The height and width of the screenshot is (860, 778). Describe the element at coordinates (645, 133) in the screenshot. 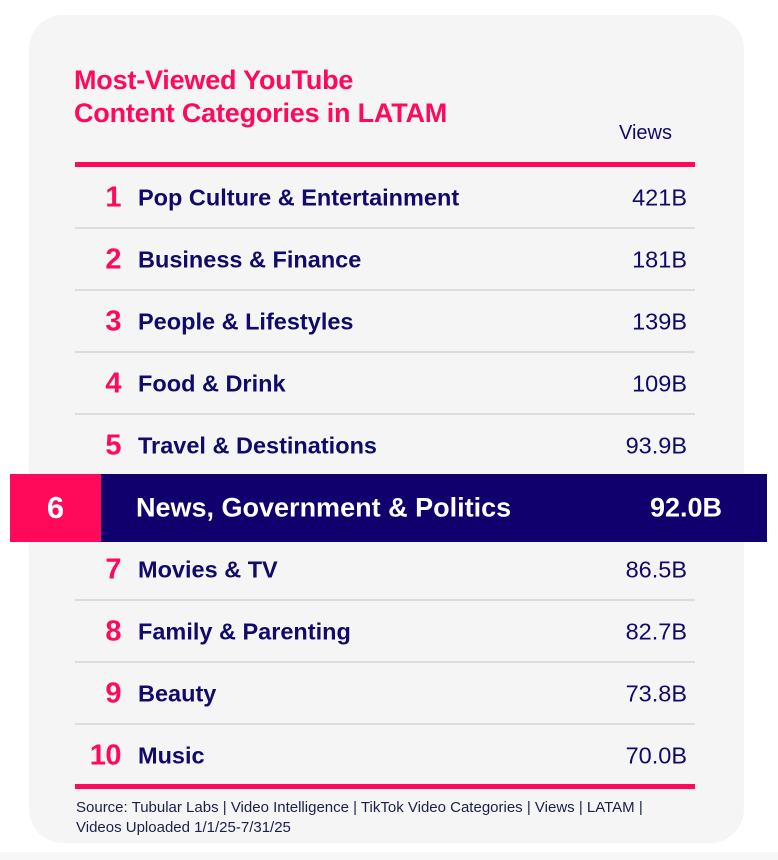

I see `views-column-header: Views` at that location.